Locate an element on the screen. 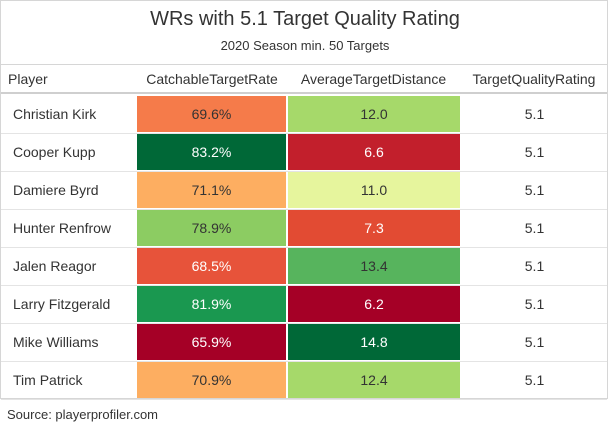 This screenshot has width=610, height=429. player-cell: Christian Kirk is located at coordinates (55, 114).